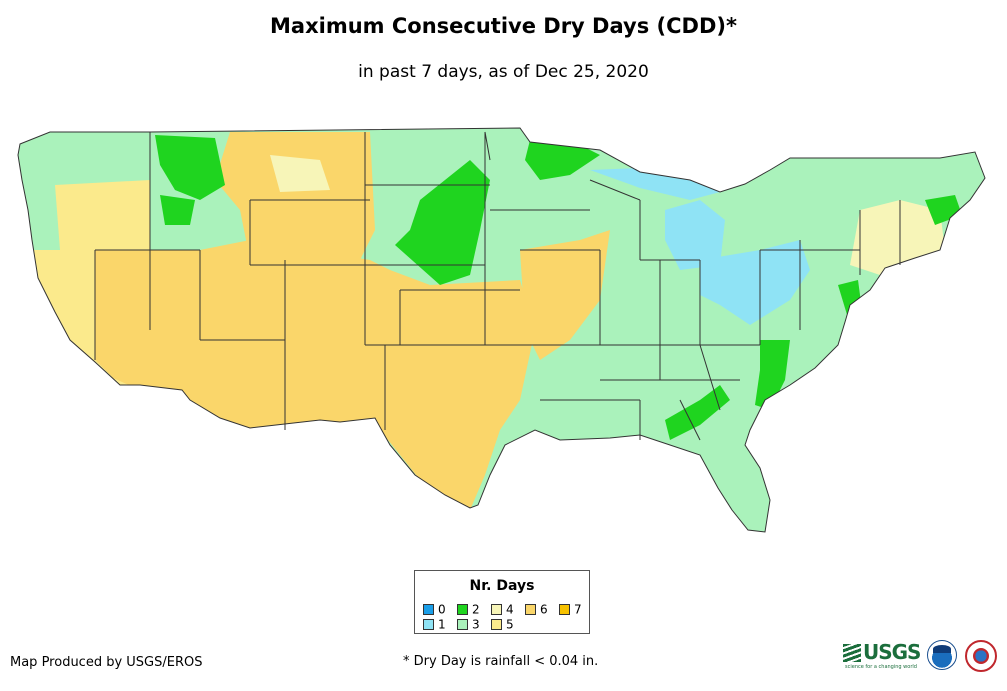 The width and height of the screenshot is (1007, 691). I want to click on legend-label-5: 5, so click(510, 624).